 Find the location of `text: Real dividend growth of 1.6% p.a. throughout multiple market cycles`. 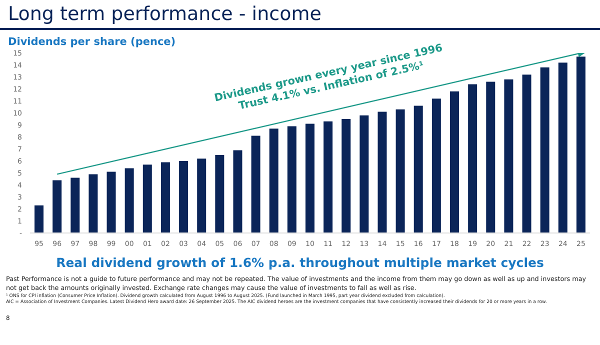

text: Real dividend growth of 1.6% p.a. throughout multiple market cycles is located at coordinates (300, 262).